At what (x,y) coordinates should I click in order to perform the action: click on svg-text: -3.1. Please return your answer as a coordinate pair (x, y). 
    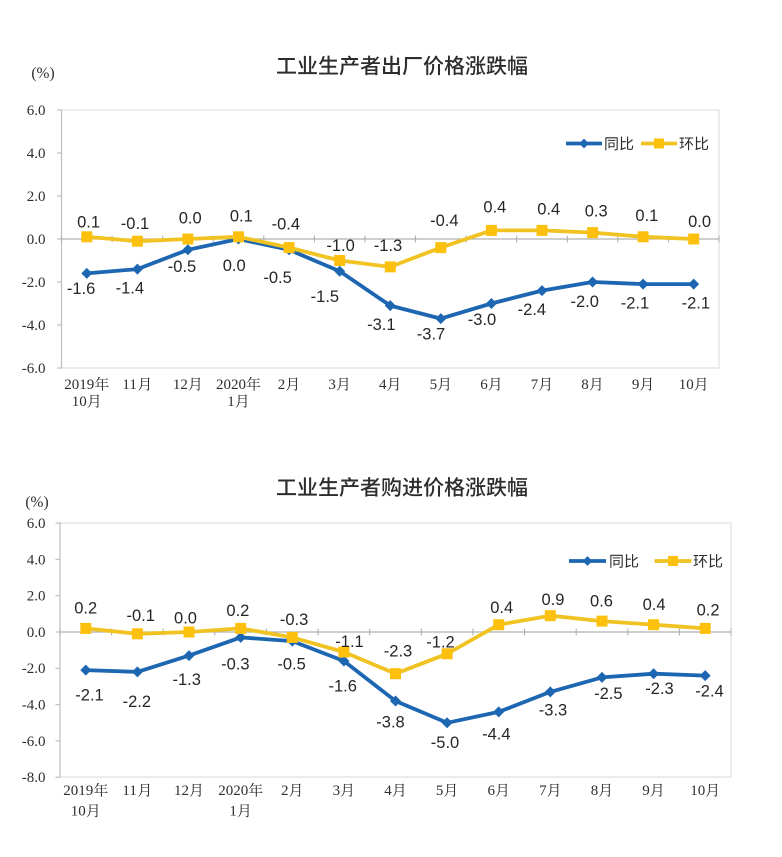
    Looking at the image, I should click on (381, 325).